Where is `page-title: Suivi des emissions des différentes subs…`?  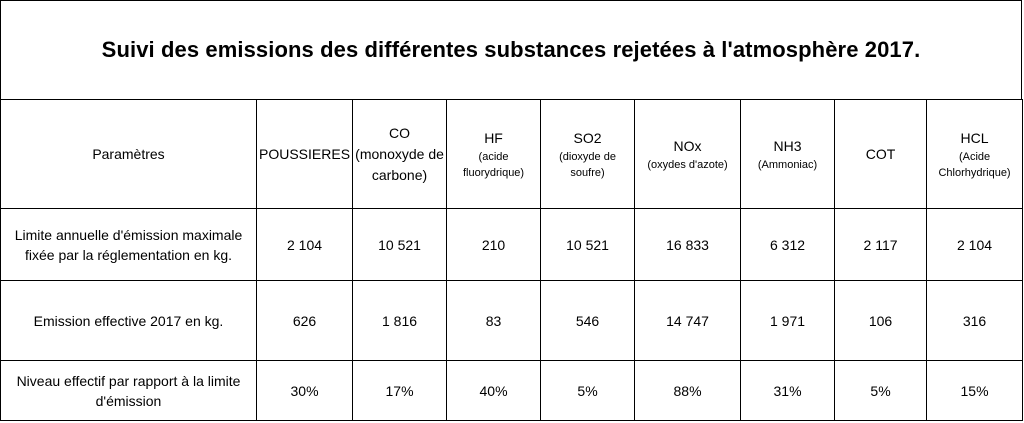 page-title: Suivi des emissions des différentes subs… is located at coordinates (511, 49).